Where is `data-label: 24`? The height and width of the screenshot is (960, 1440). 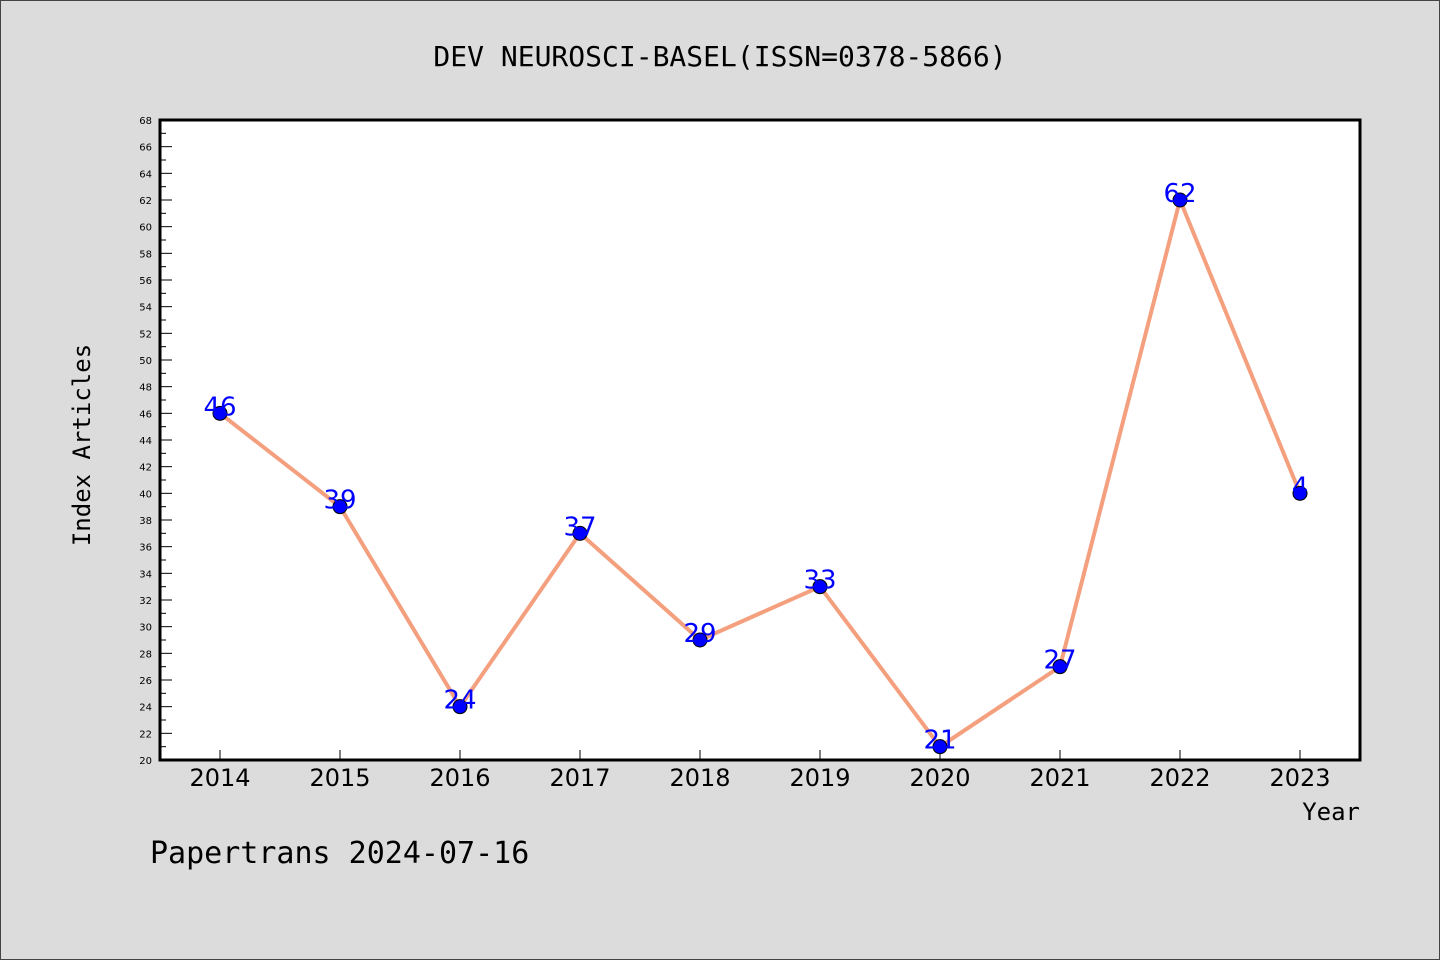 data-label: 24 is located at coordinates (459, 701).